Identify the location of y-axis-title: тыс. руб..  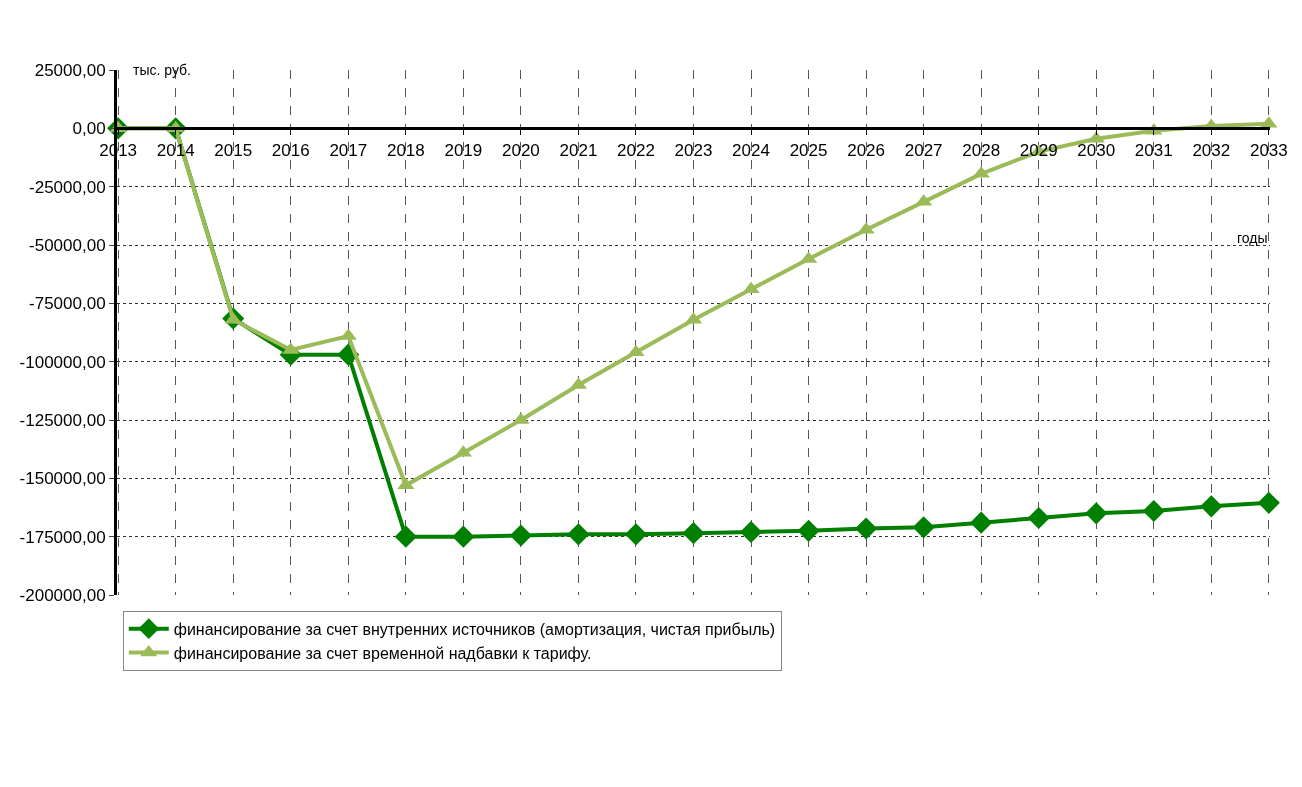
(162, 70).